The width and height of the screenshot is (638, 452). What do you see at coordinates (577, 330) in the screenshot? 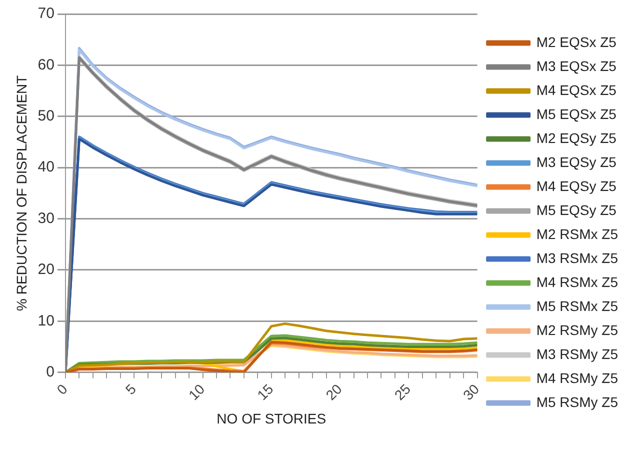
I see `legend-label: M2 RSMy Z5` at bounding box center [577, 330].